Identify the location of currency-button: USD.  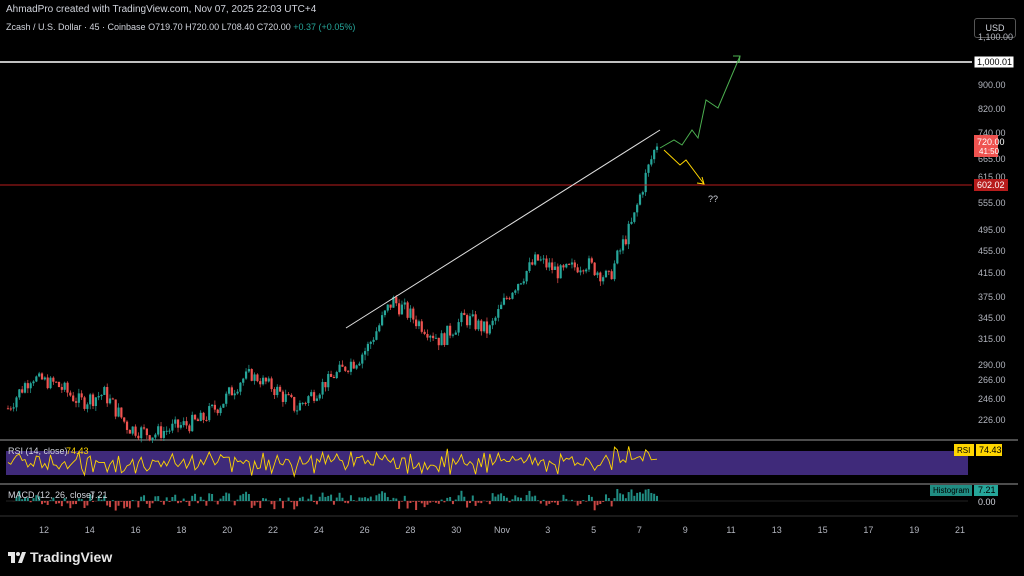
(995, 28).